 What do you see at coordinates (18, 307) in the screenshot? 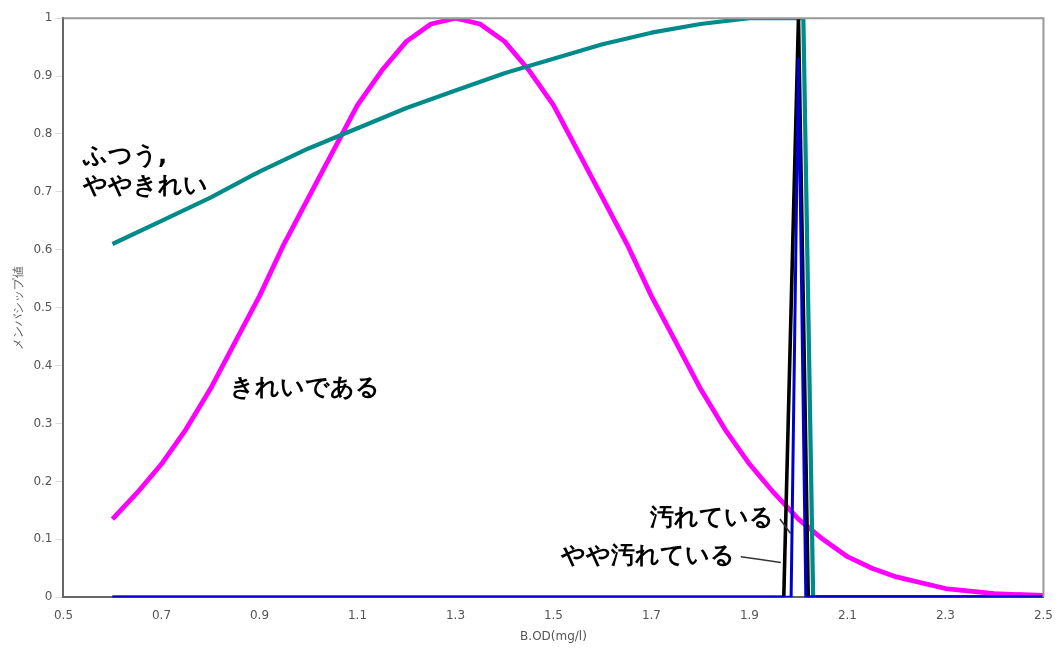
I see `y-axis-title: メンバシップ値` at bounding box center [18, 307].